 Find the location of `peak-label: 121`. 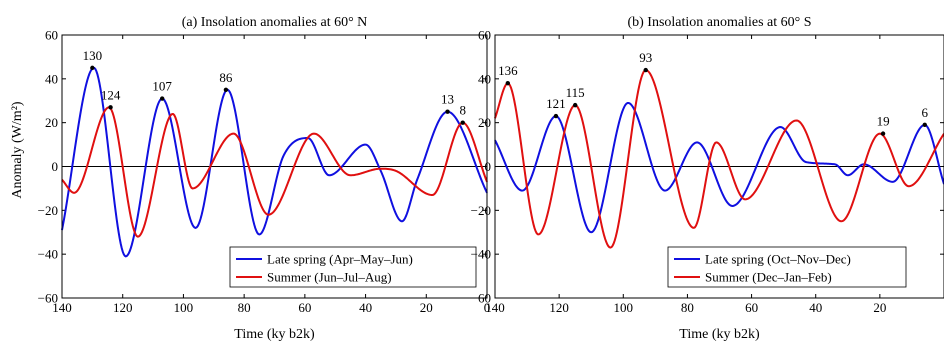

peak-label: 121 is located at coordinates (556, 103).